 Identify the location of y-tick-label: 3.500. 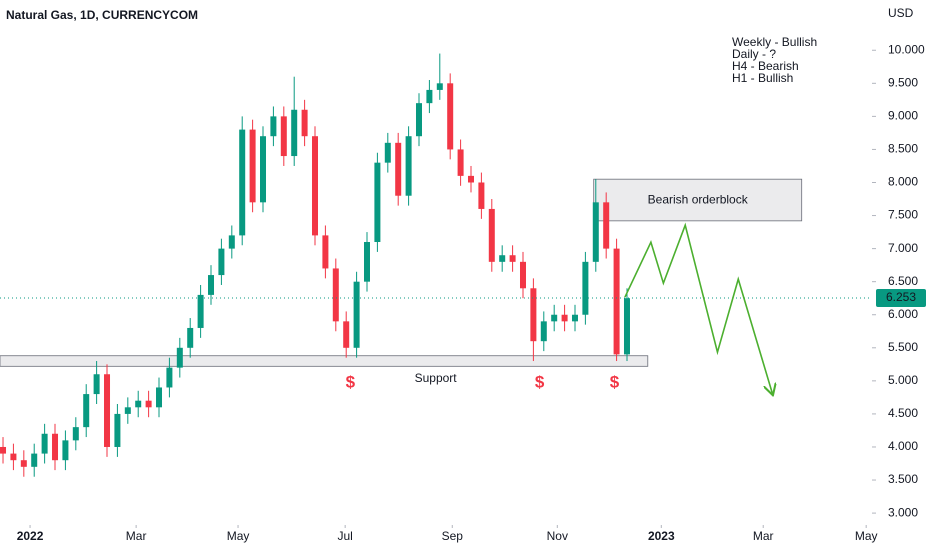
(903, 479).